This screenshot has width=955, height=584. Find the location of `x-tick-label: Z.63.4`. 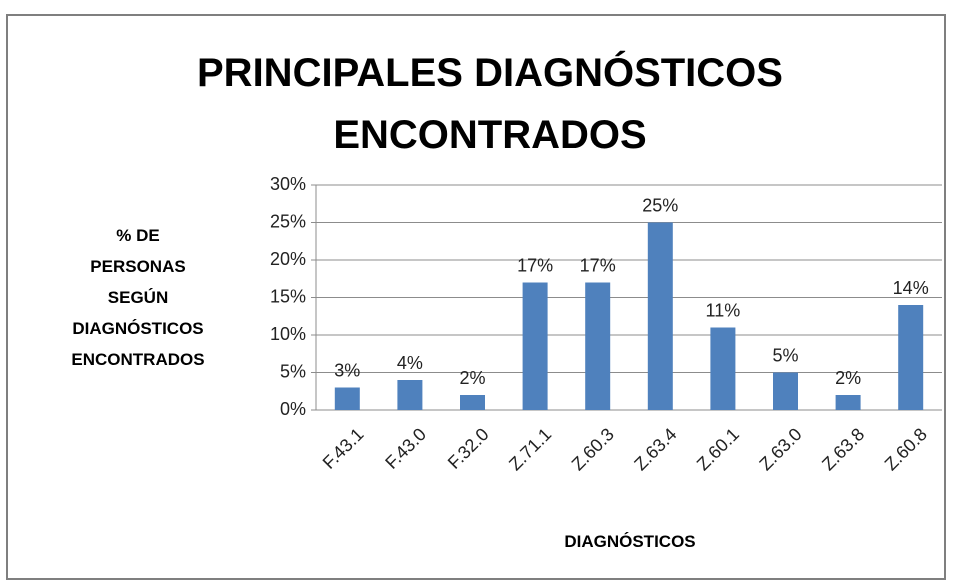

x-tick-label: Z.63.4 is located at coordinates (655, 449).